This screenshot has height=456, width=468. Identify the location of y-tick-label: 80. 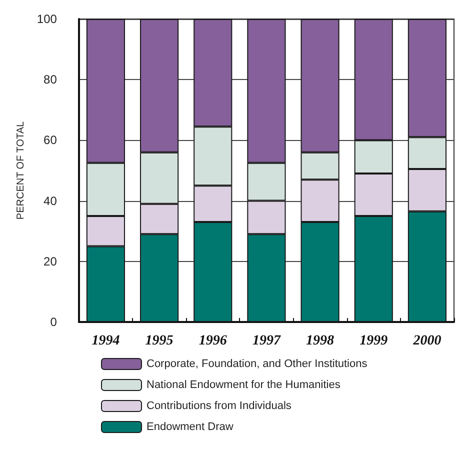
(51, 79).